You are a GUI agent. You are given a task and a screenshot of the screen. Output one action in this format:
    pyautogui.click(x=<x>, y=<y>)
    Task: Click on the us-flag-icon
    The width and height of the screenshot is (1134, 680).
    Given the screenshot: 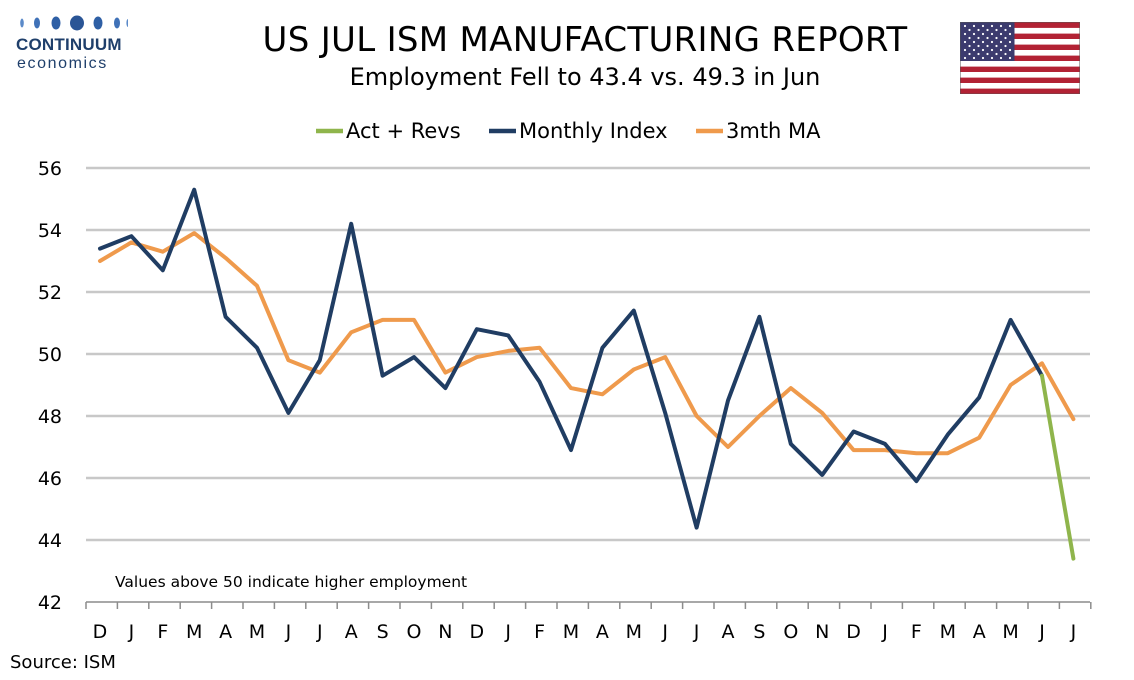 What is the action you would take?
    pyautogui.click(x=1020, y=58)
    